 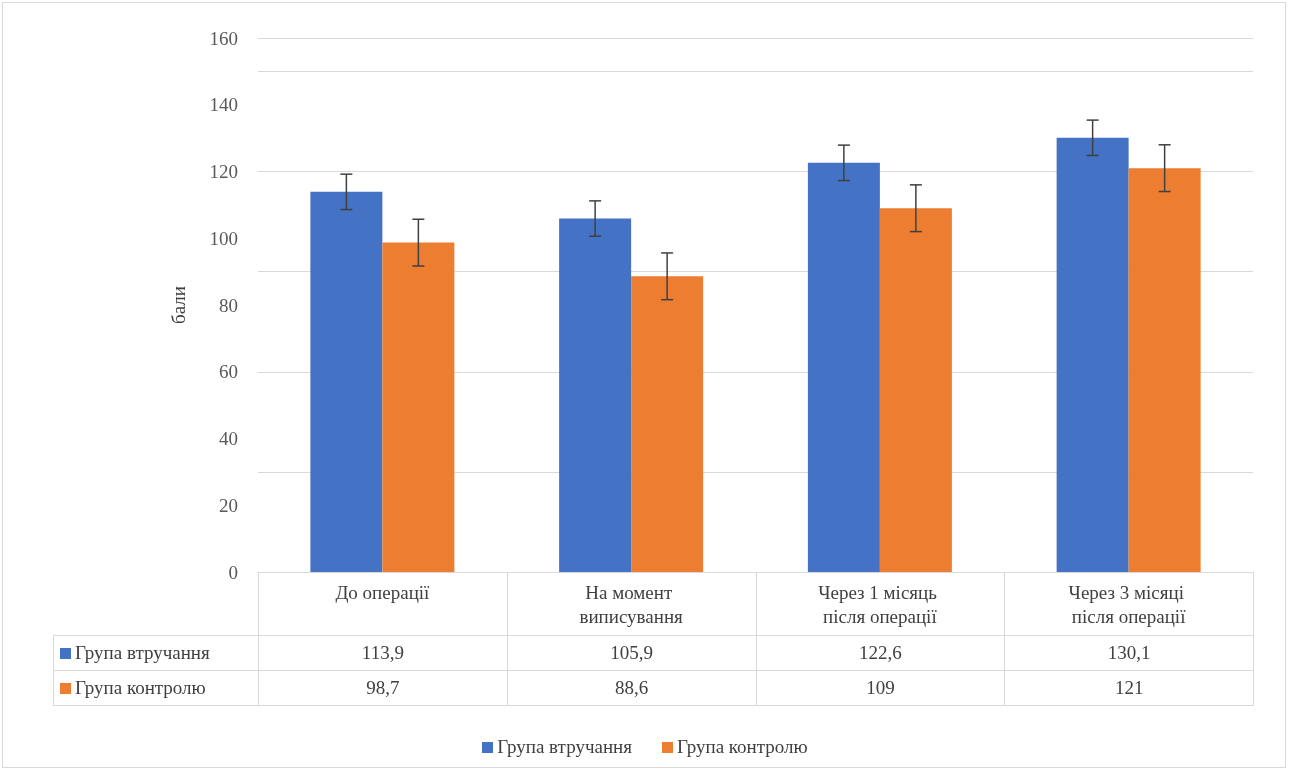 I want to click on data-label: 109, so click(x=880, y=688).